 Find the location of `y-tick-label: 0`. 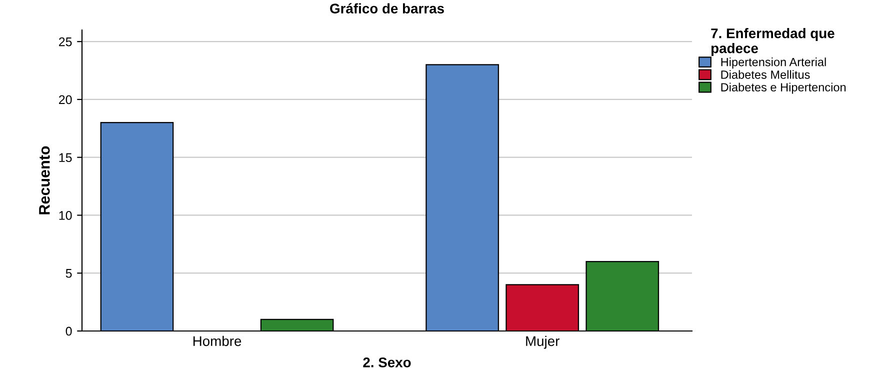

y-tick-label: 0 is located at coordinates (69, 331).